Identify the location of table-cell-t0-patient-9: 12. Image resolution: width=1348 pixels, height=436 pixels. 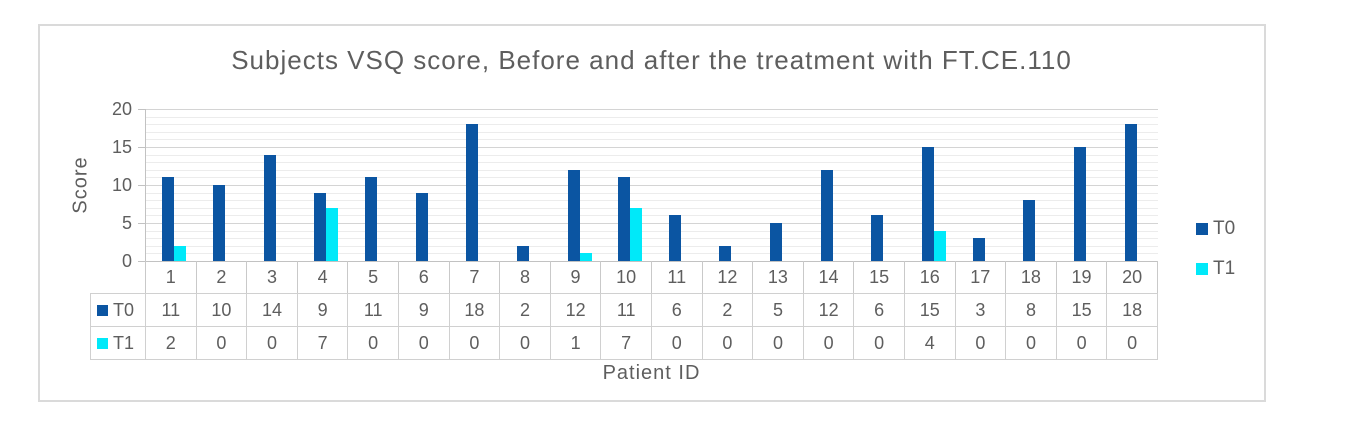
(576, 310).